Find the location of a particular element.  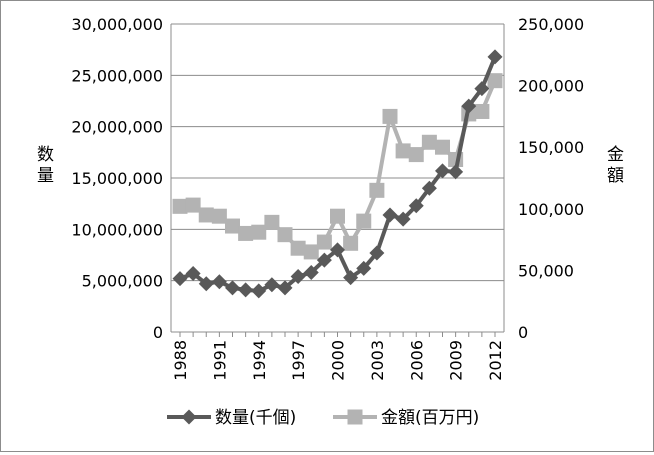

y-axis-left-label: 数量 is located at coordinates (43, 166).